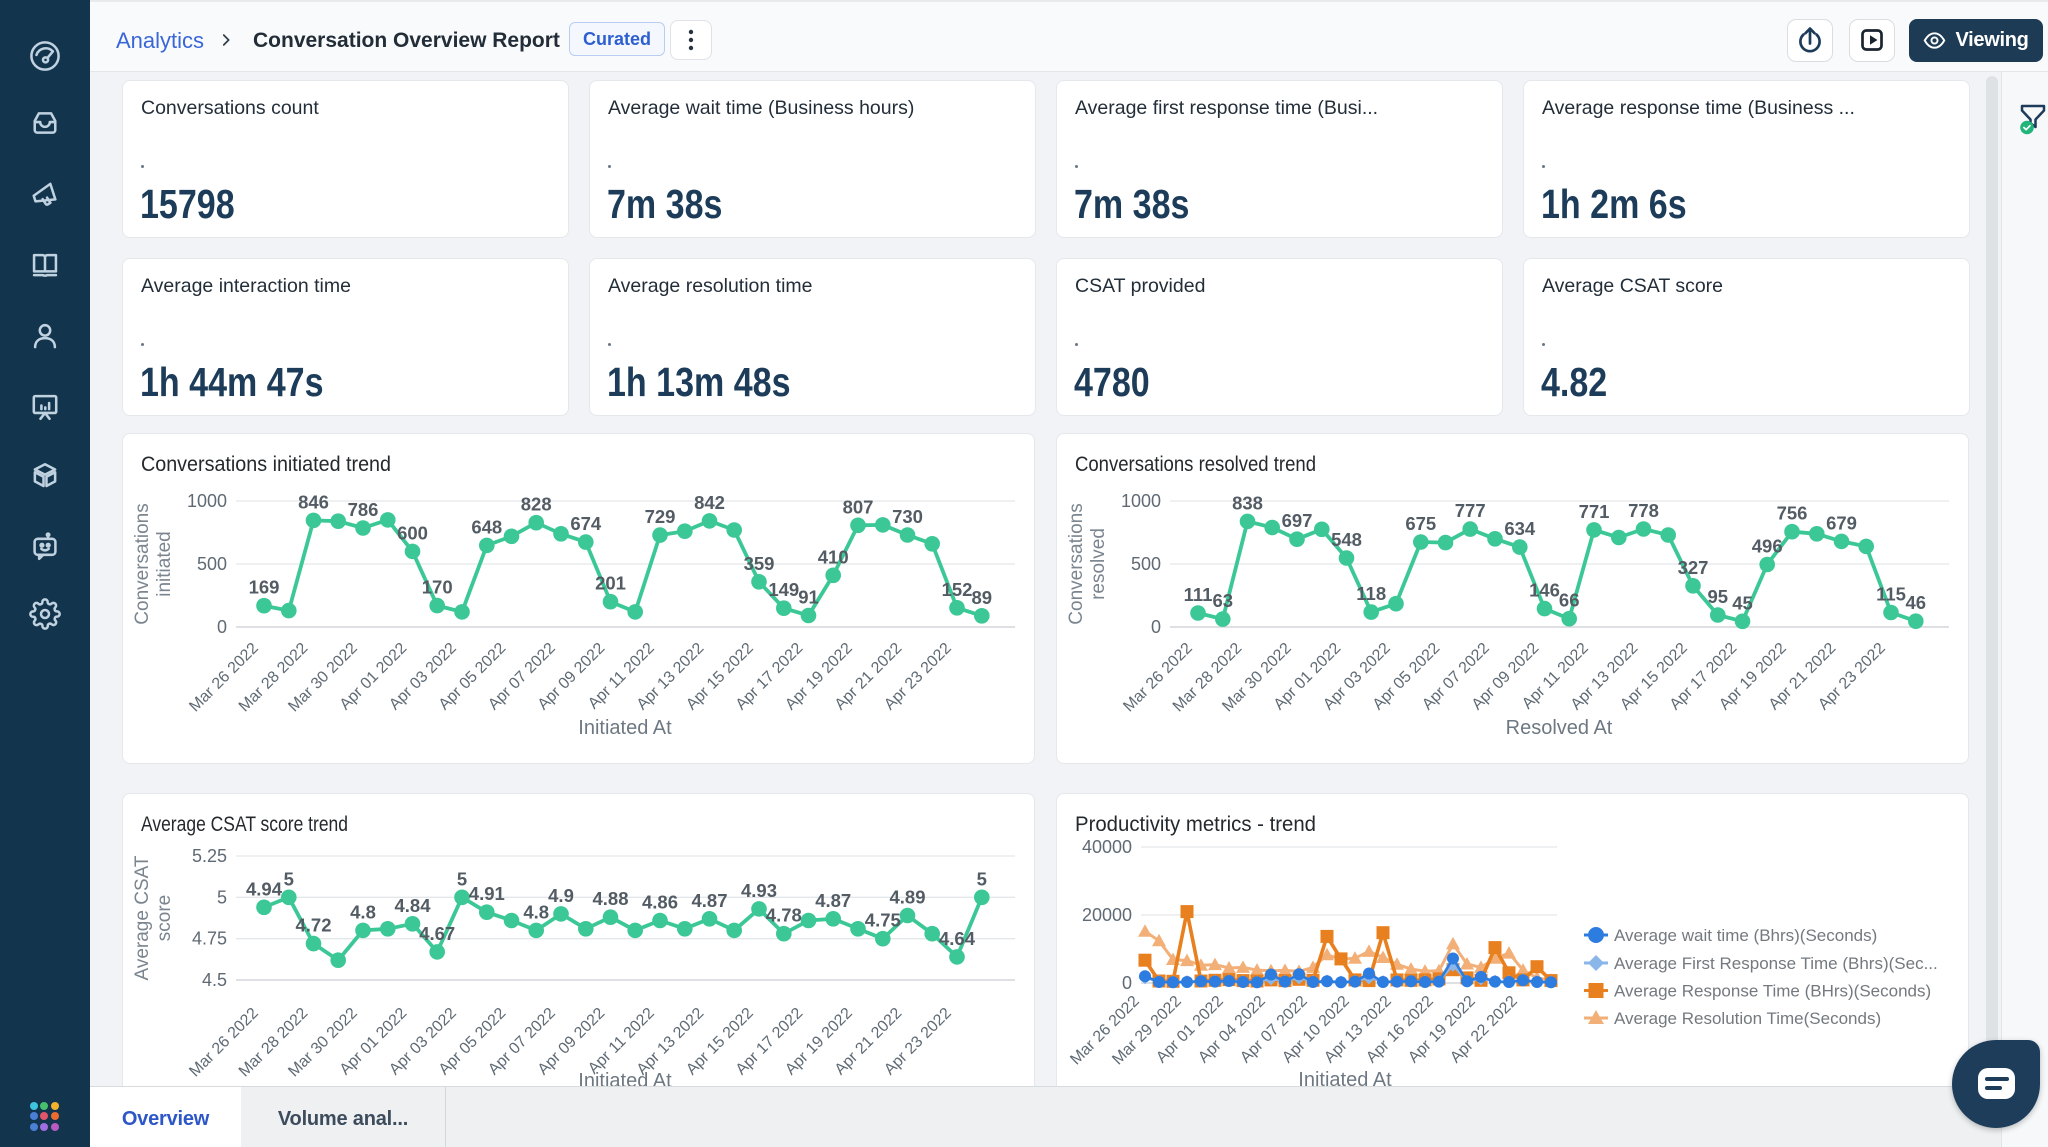  I want to click on svg-text: 4.72, so click(313, 925).